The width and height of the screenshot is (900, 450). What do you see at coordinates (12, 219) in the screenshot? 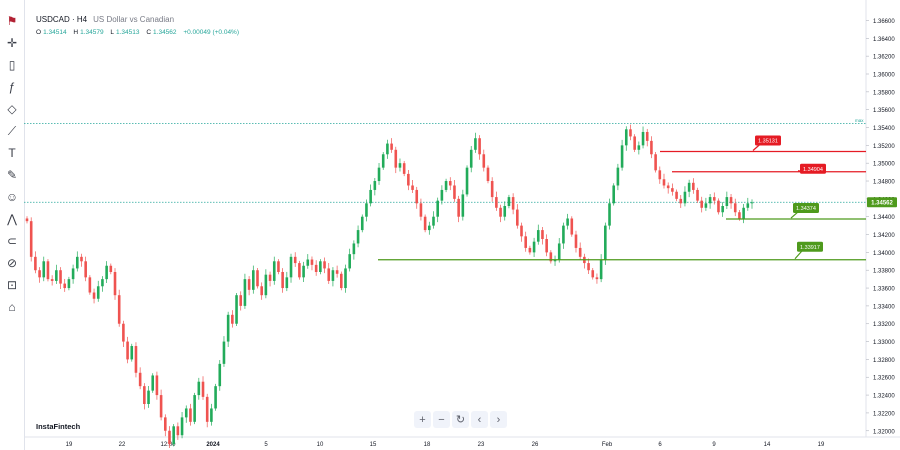
I see `pattern-icon: ⋀` at bounding box center [12, 219].